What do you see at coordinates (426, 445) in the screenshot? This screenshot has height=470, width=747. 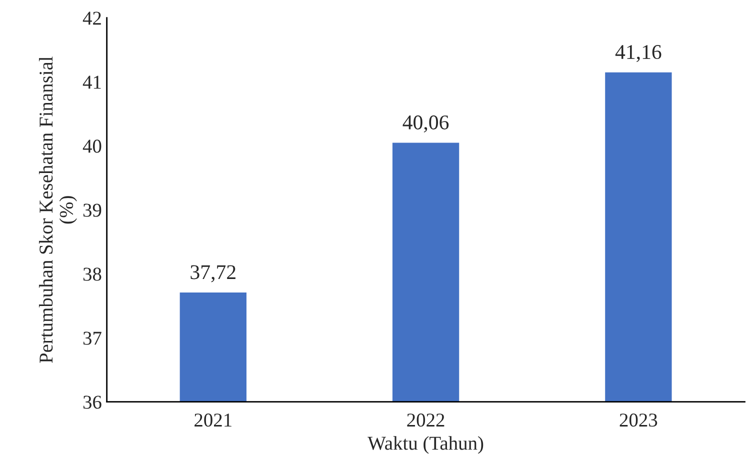 I see `x-axis-title: Waktu (Tahun)` at bounding box center [426, 445].